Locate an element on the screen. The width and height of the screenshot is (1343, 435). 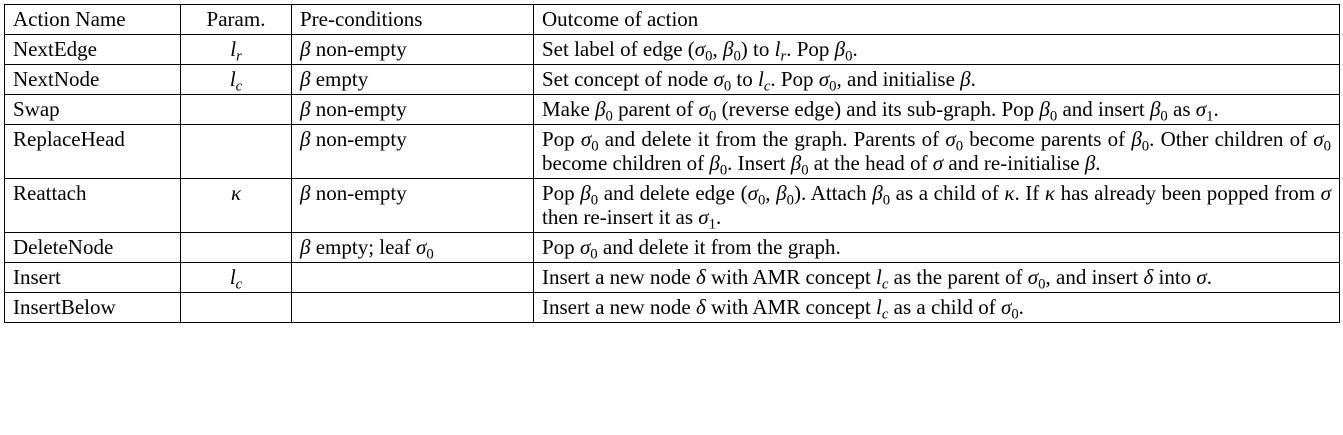
cell-action-name: Swap is located at coordinates (92, 109).